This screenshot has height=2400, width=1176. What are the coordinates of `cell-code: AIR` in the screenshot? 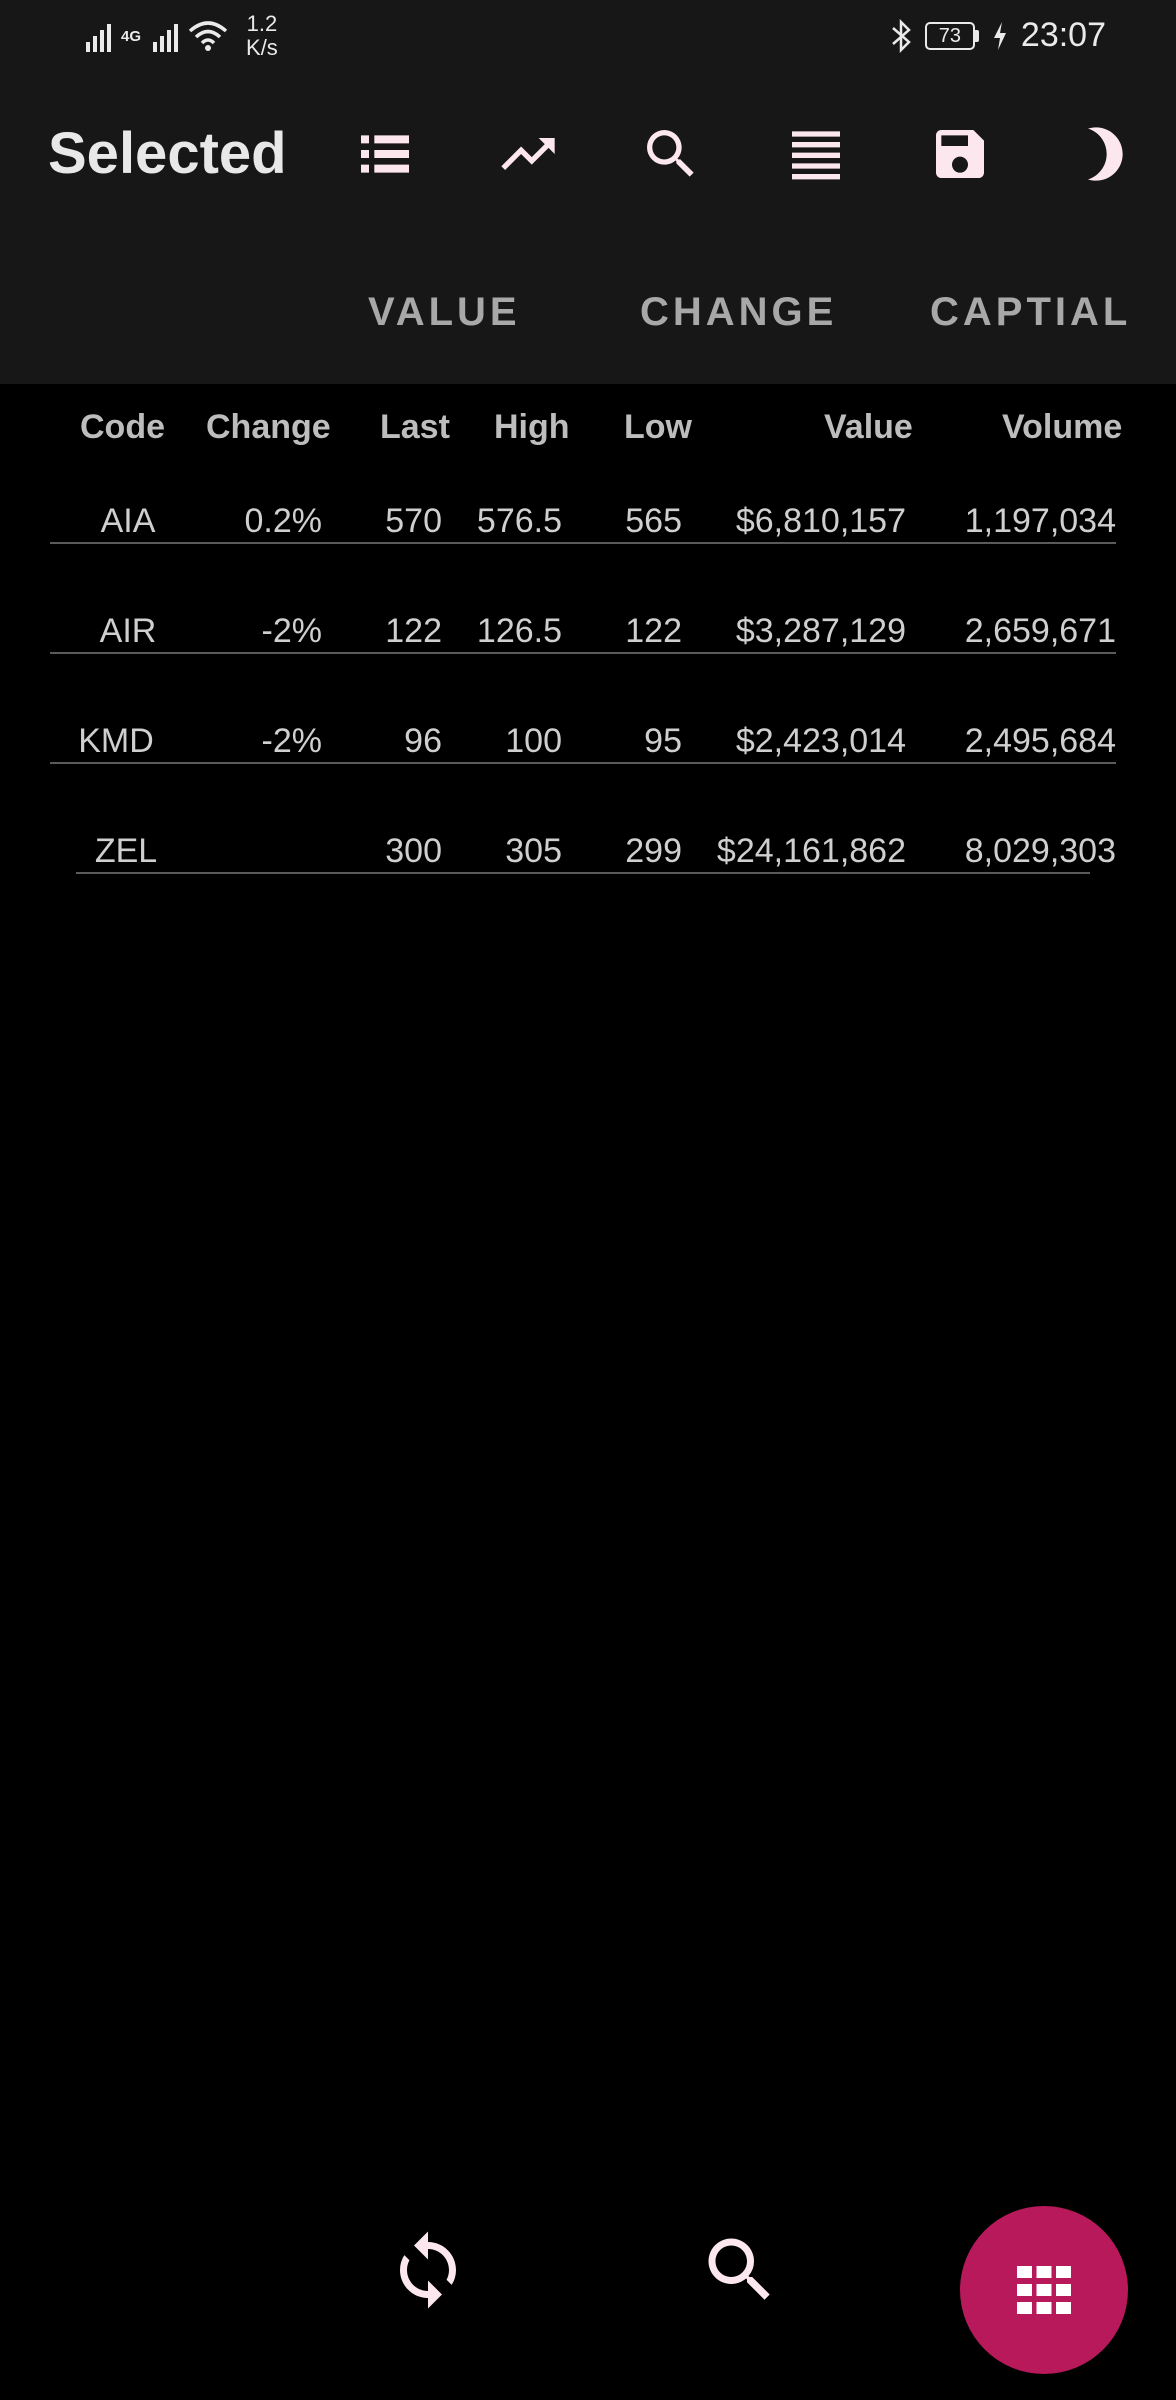 It's located at (128, 631).